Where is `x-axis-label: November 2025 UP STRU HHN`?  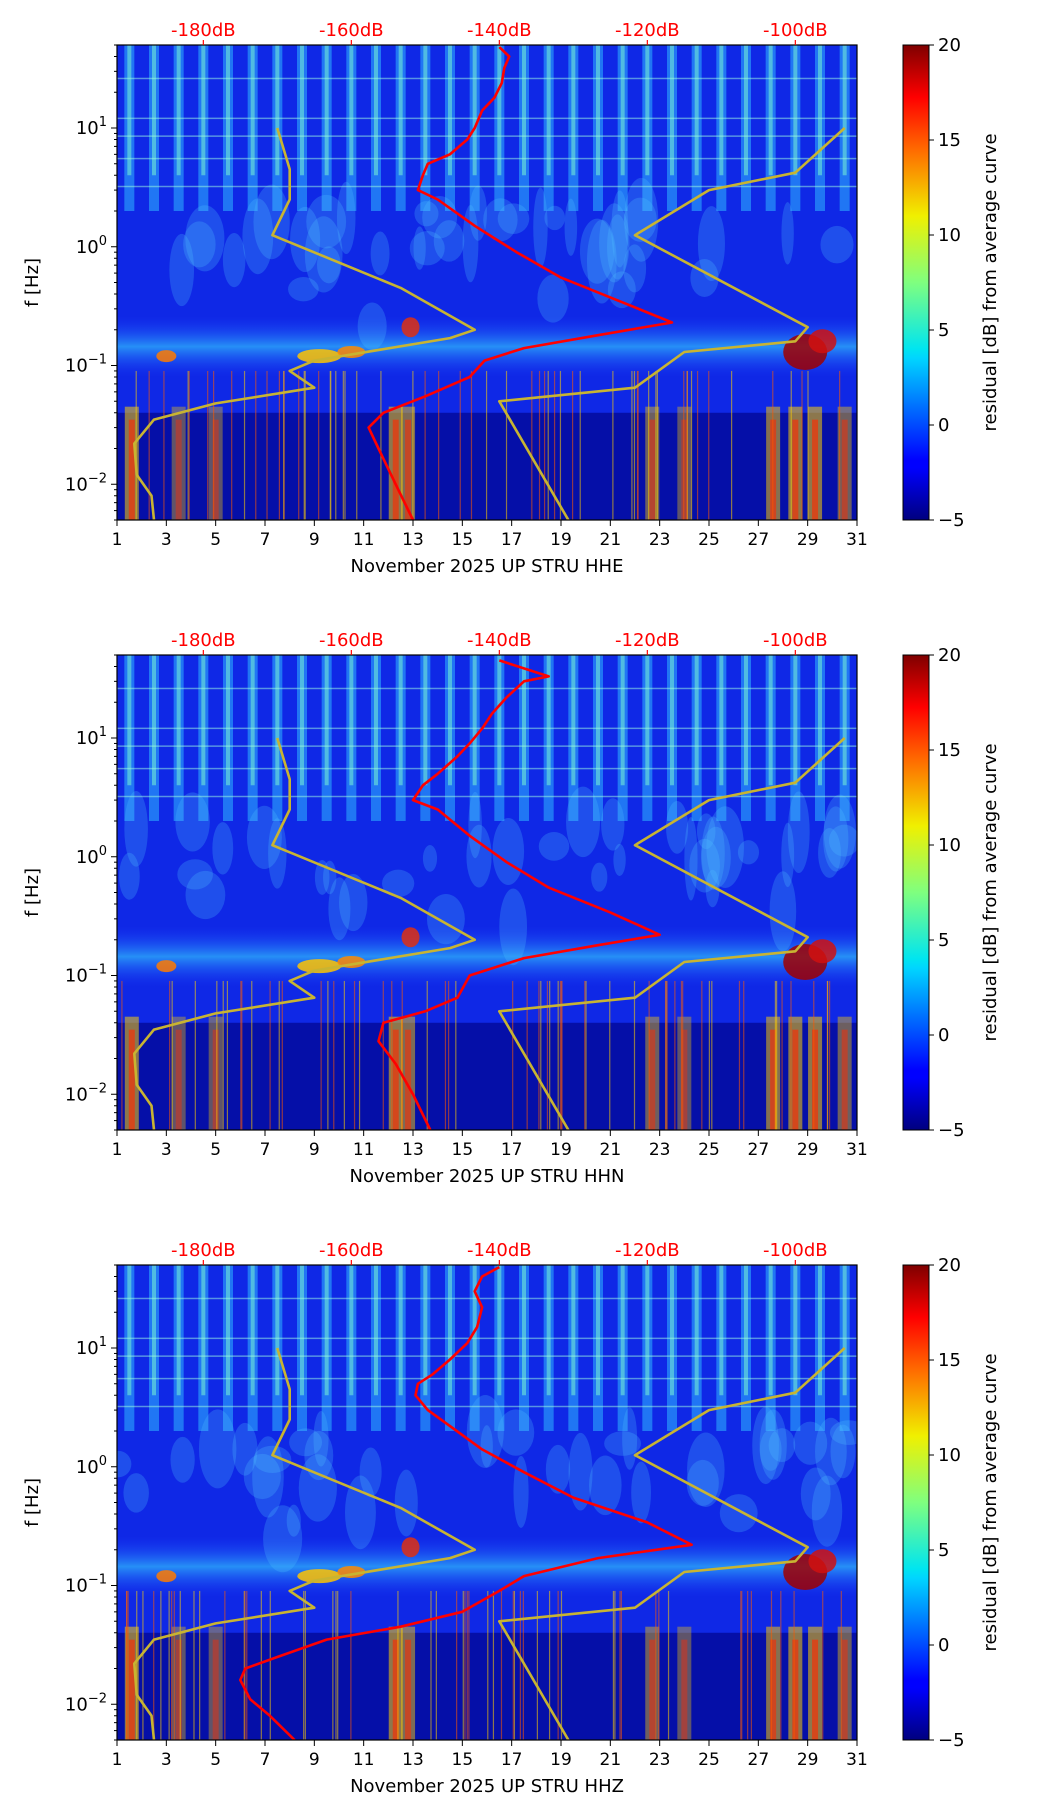
x-axis-label: November 2025 UP STRU HHN is located at coordinates (486, 1176).